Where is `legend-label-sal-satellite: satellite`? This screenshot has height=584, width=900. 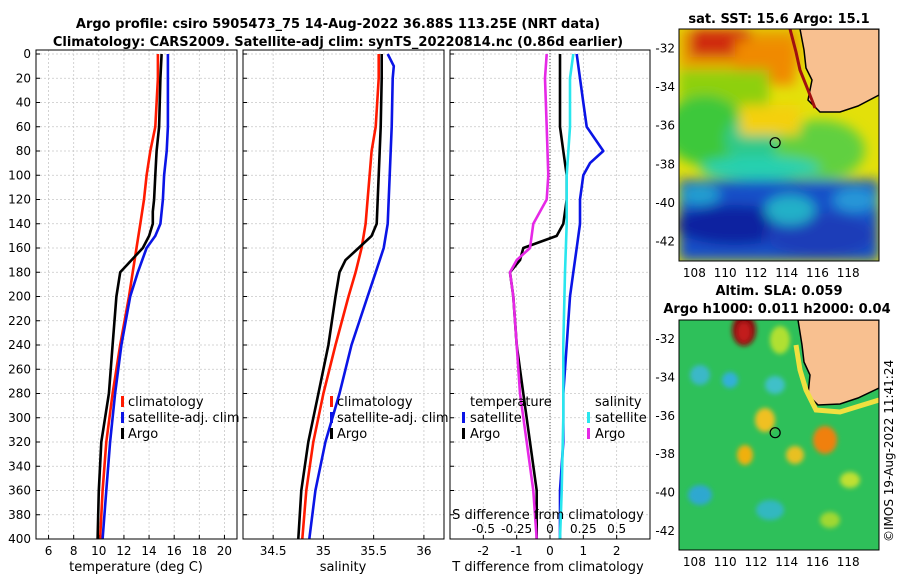 legend-label-sal-satellite: satellite is located at coordinates (621, 418).